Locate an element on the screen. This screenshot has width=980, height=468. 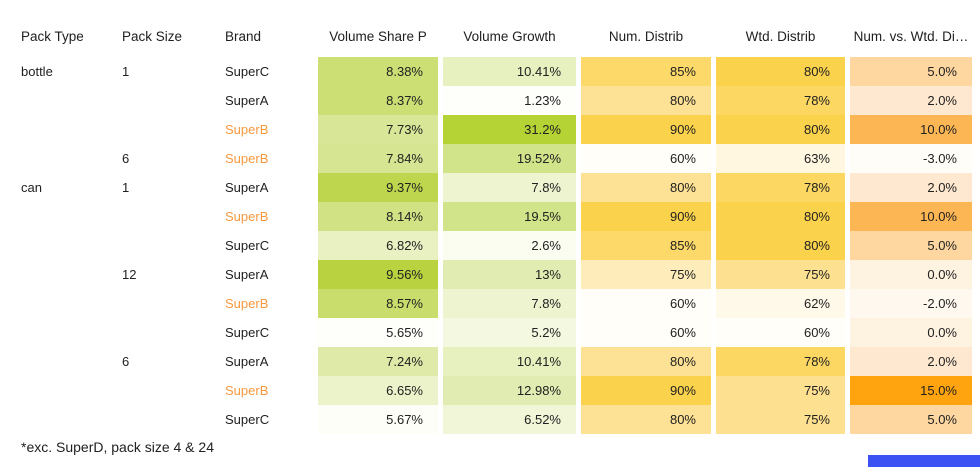
table-row: 12 SuperA 9.56% 13% 75% 75% 0.0% is located at coordinates (500, 274).